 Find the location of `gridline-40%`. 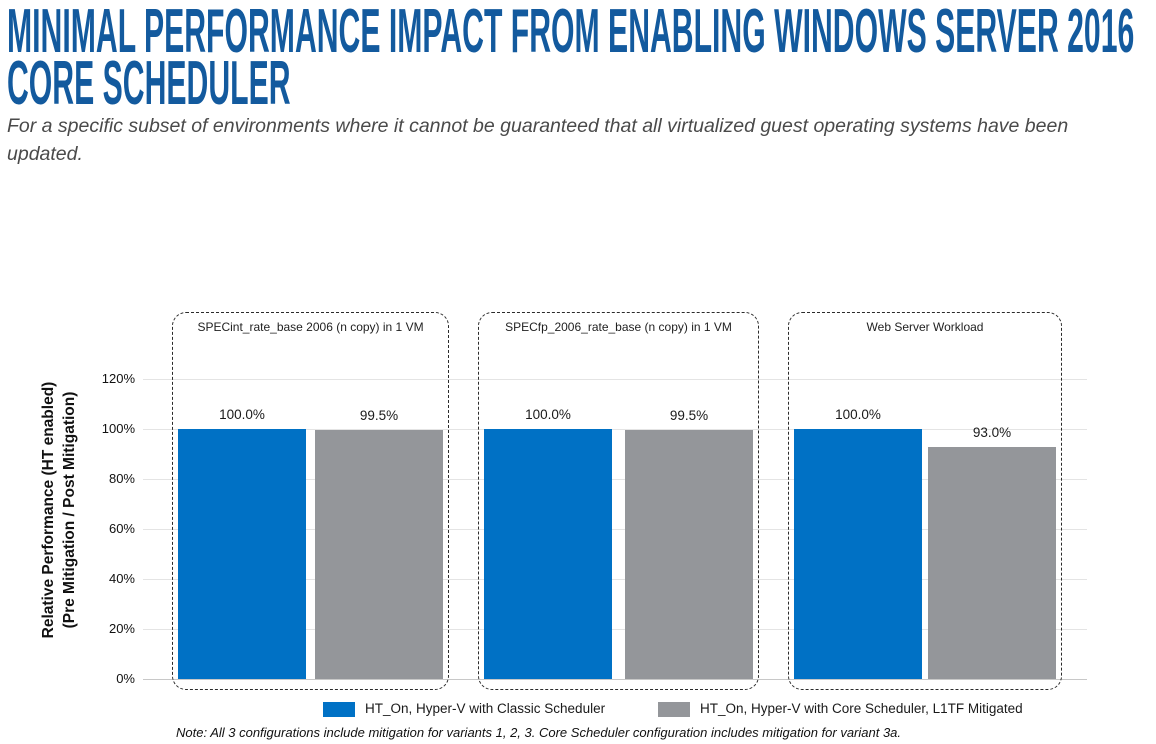

gridline-40% is located at coordinates (615, 579).